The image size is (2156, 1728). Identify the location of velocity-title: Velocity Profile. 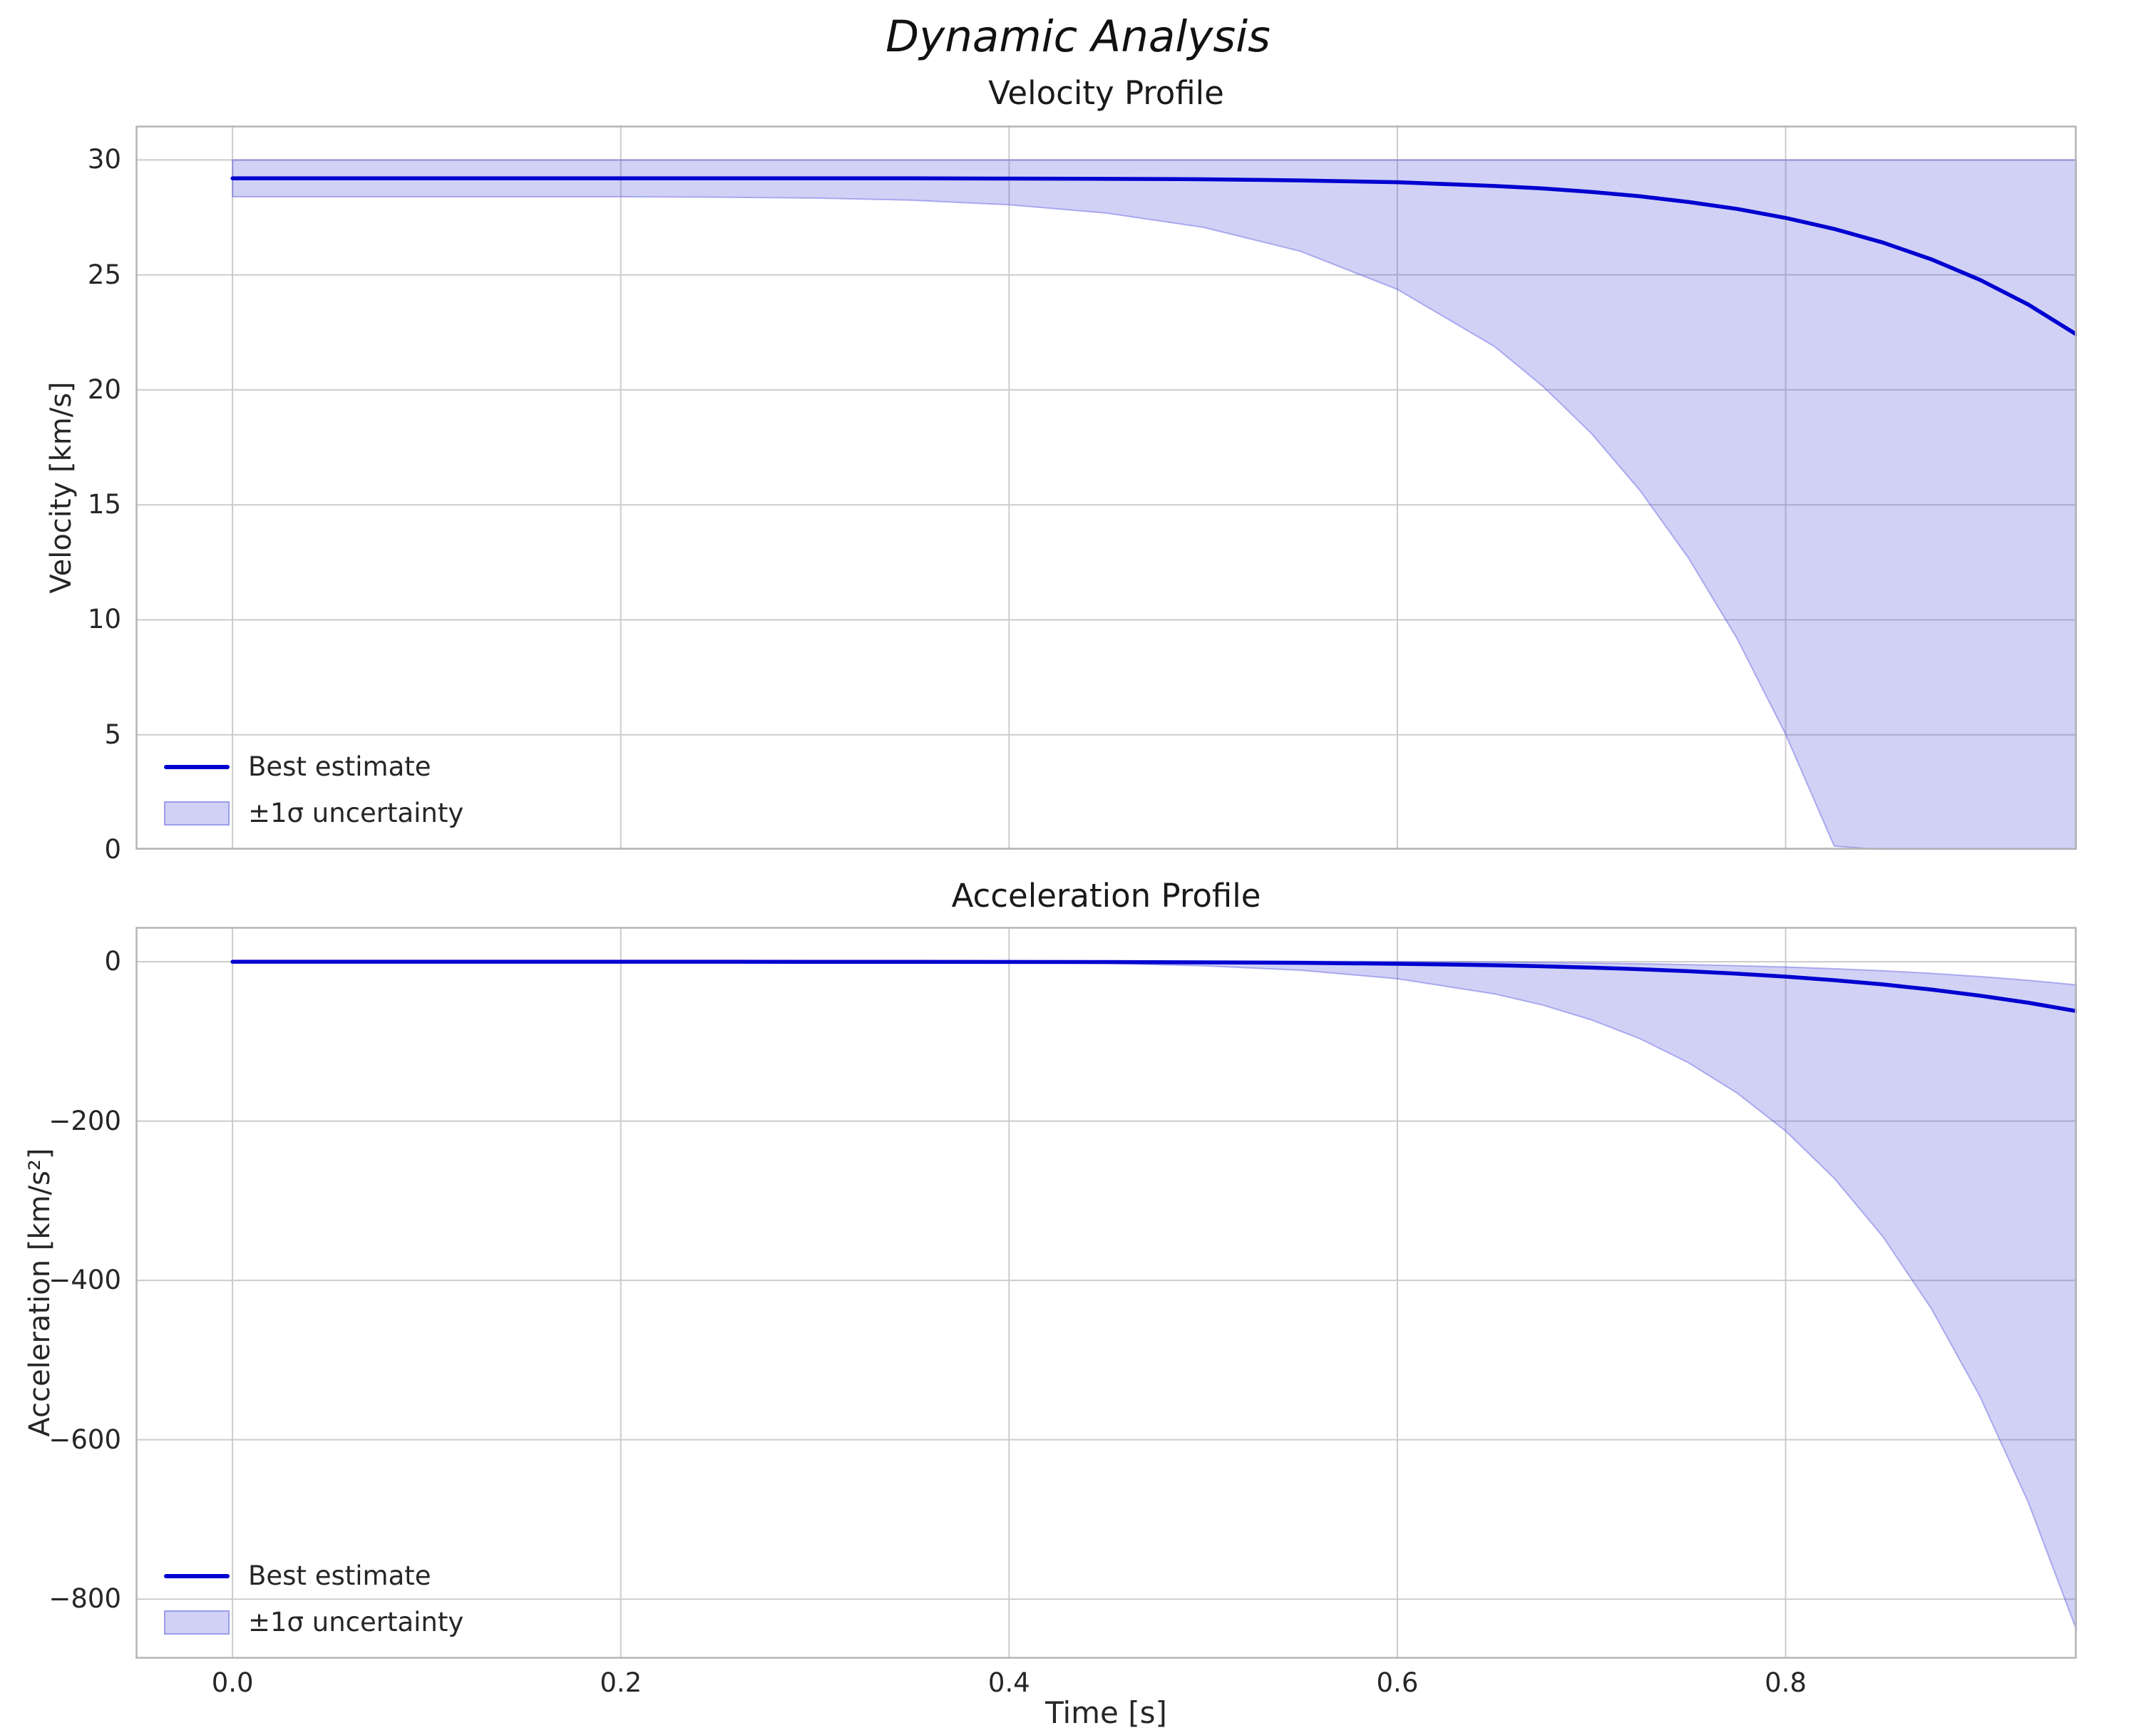
(1106, 93).